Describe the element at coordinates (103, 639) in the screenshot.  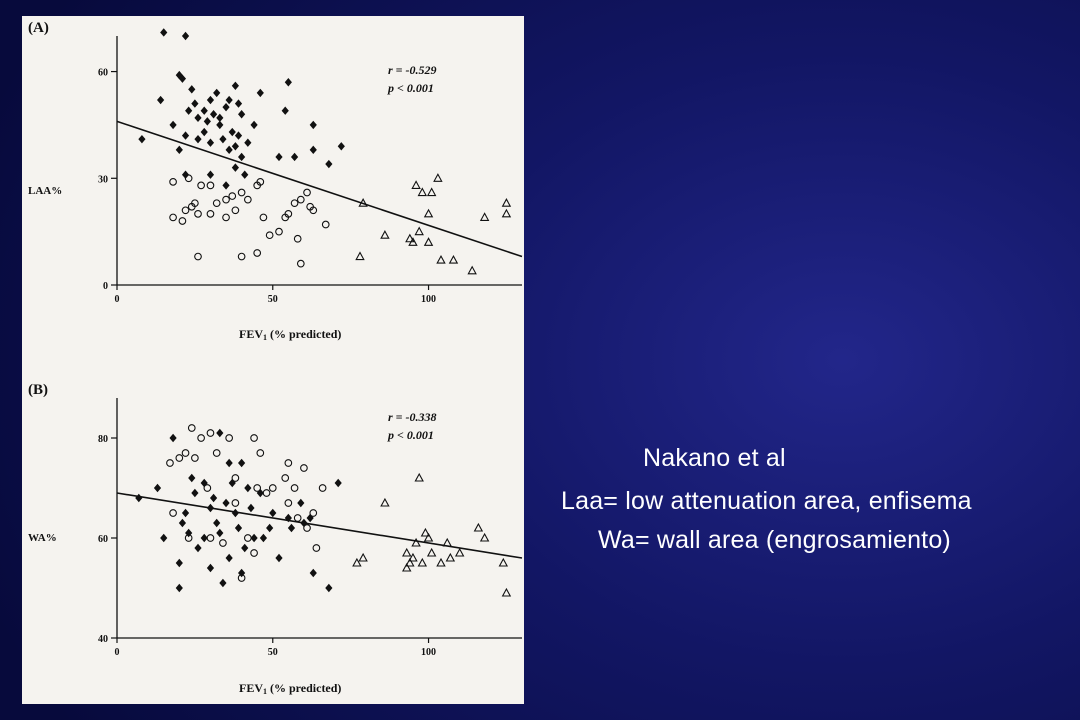
I see `y-tick-label: 40` at that location.